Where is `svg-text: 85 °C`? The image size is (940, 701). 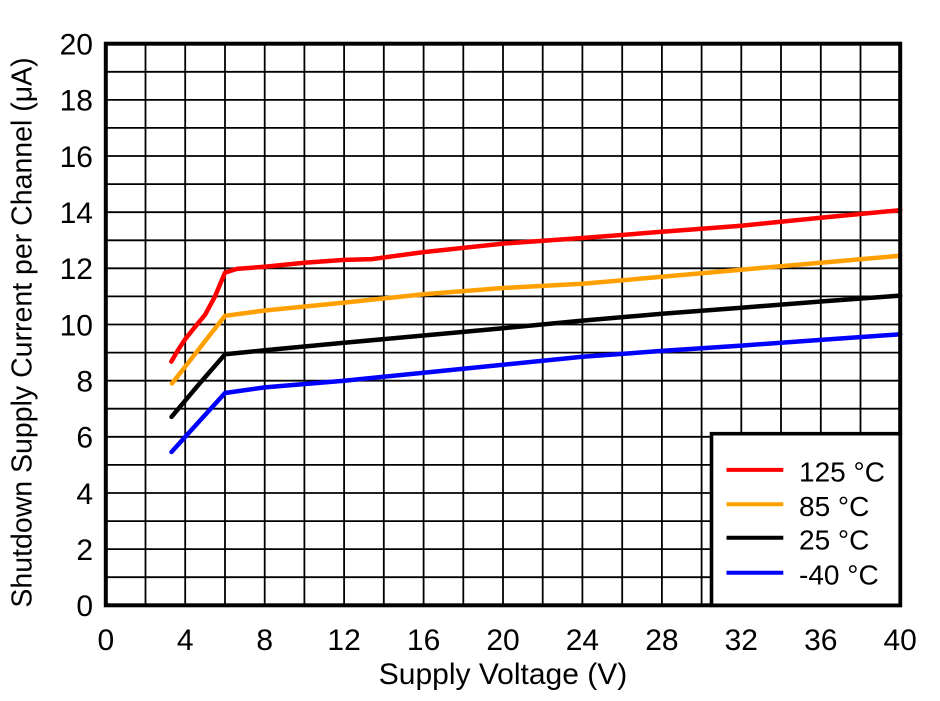
svg-text: 85 °C is located at coordinates (834, 506).